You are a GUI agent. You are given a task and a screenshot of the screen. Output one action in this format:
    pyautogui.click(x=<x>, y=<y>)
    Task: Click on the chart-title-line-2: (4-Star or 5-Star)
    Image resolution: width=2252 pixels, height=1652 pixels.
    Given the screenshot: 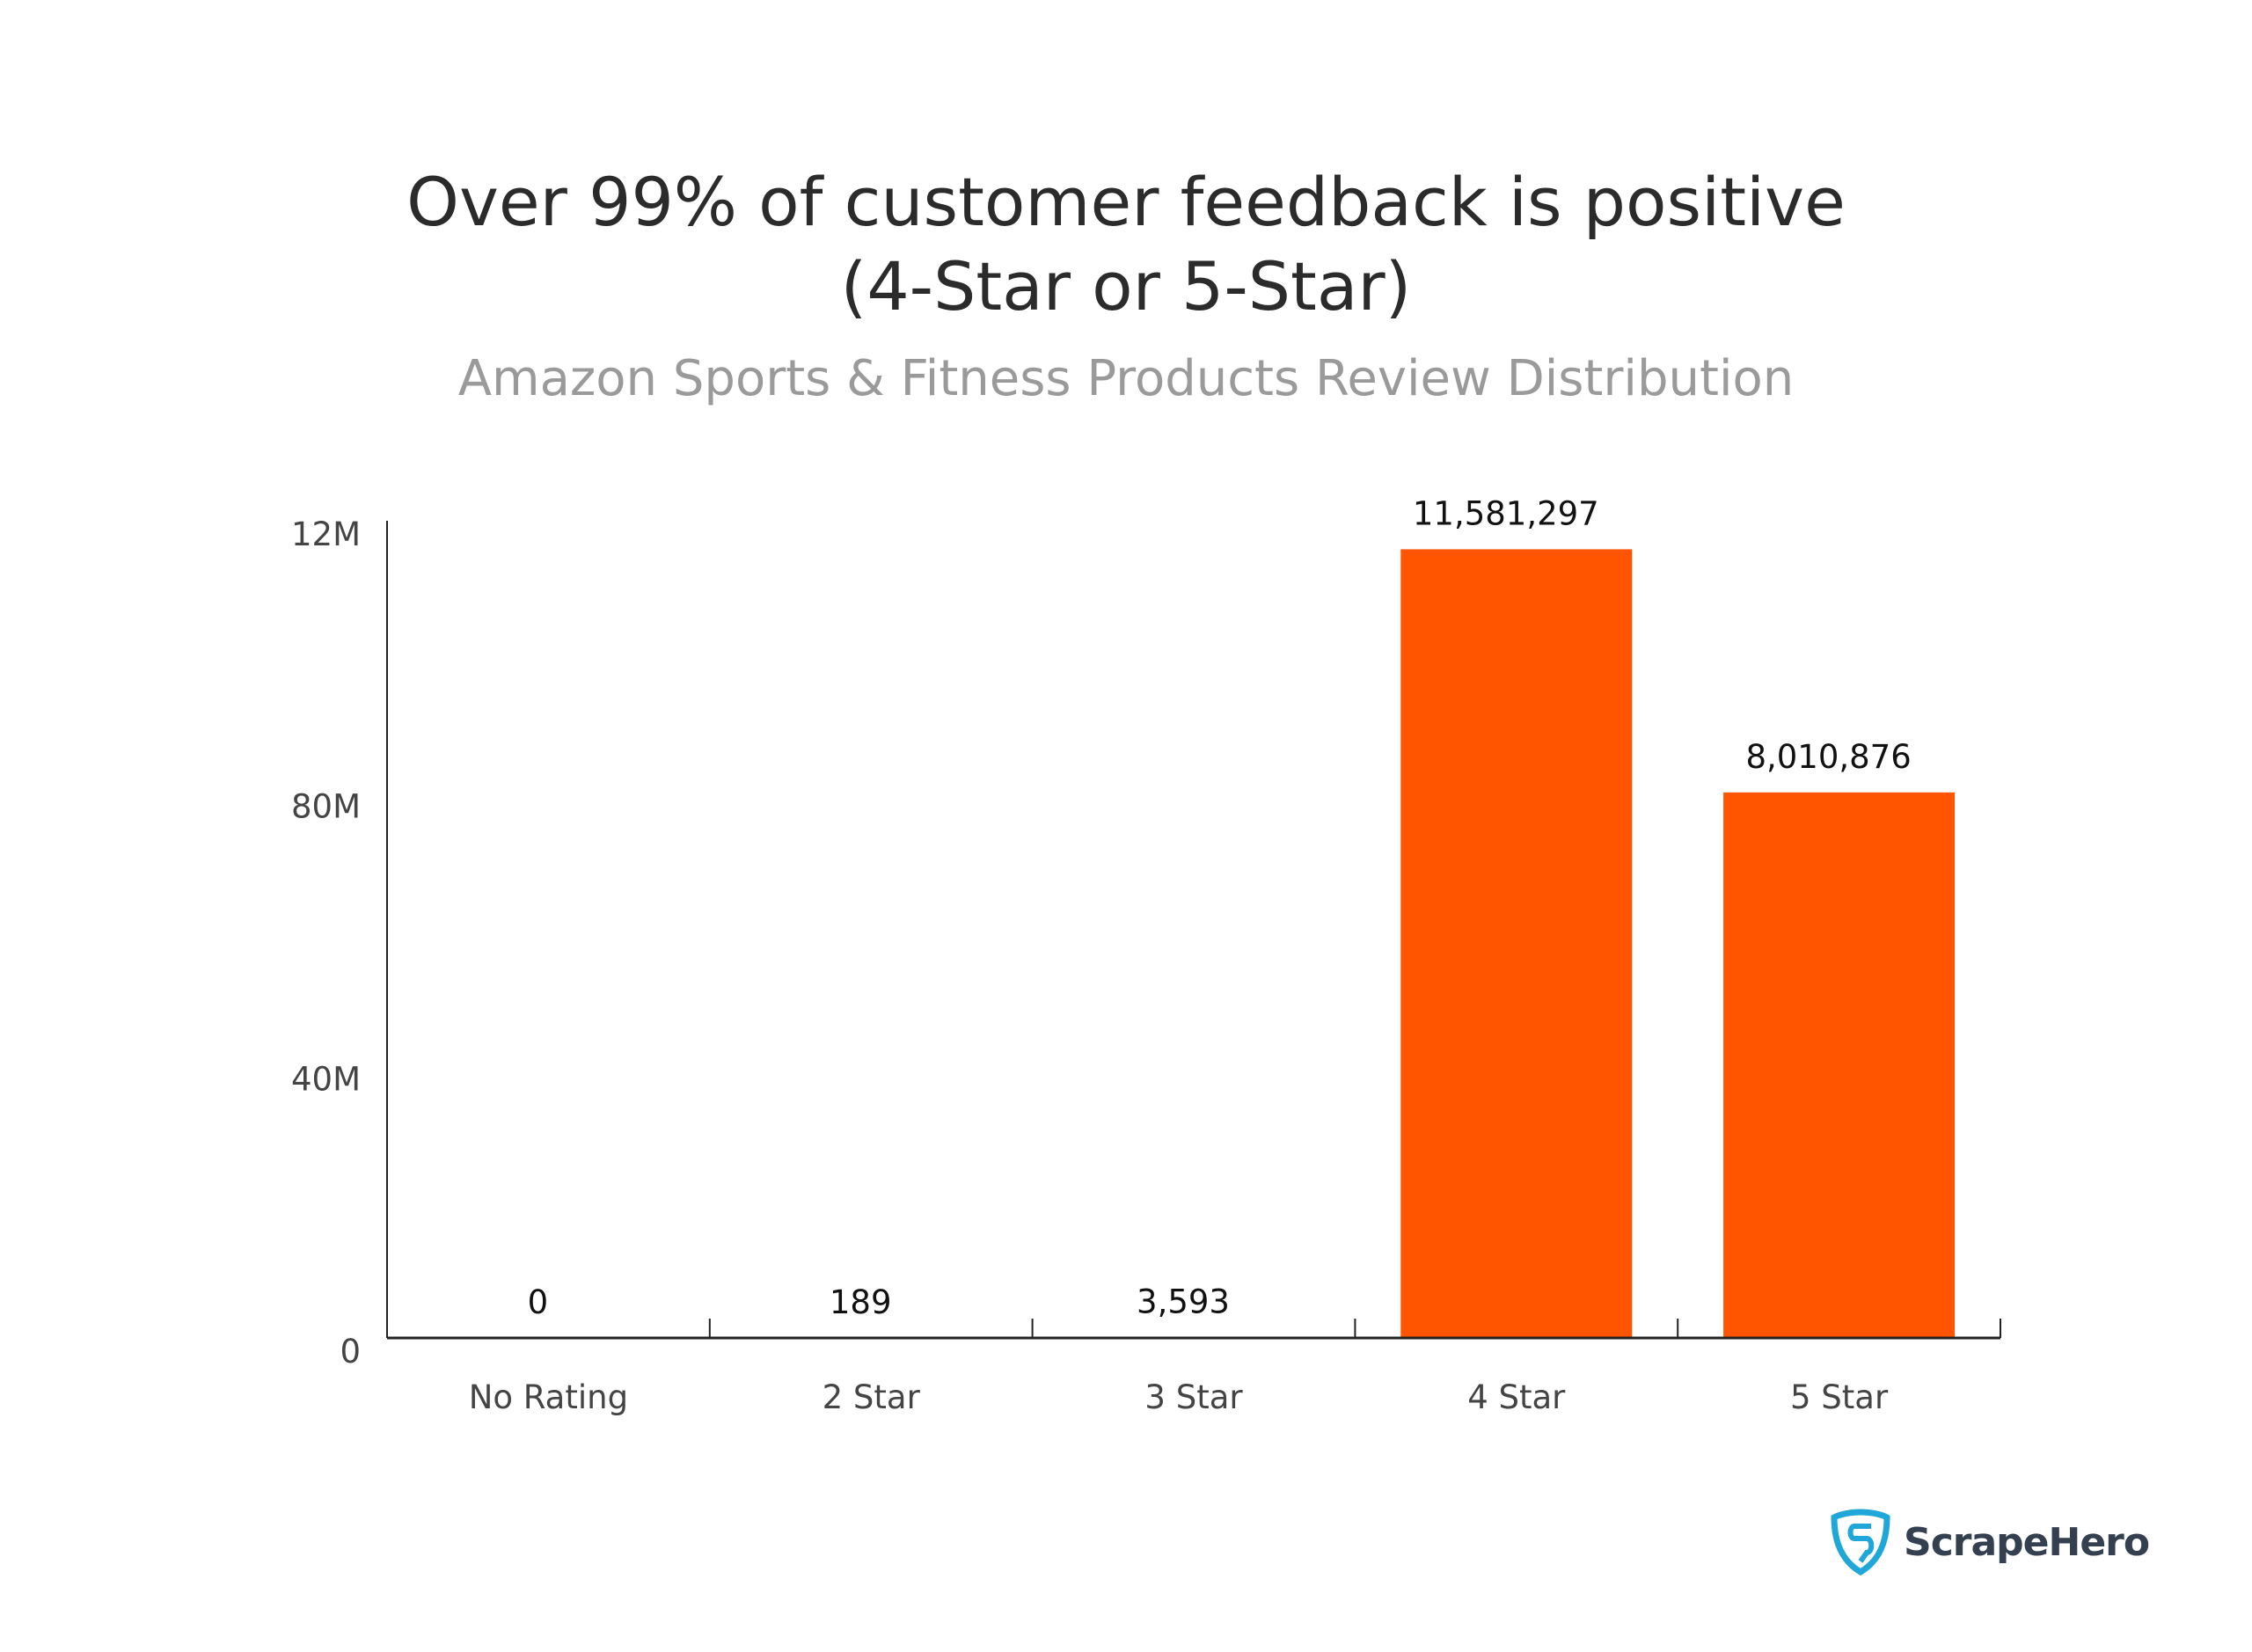 What is the action you would take?
    pyautogui.click(x=1126, y=286)
    